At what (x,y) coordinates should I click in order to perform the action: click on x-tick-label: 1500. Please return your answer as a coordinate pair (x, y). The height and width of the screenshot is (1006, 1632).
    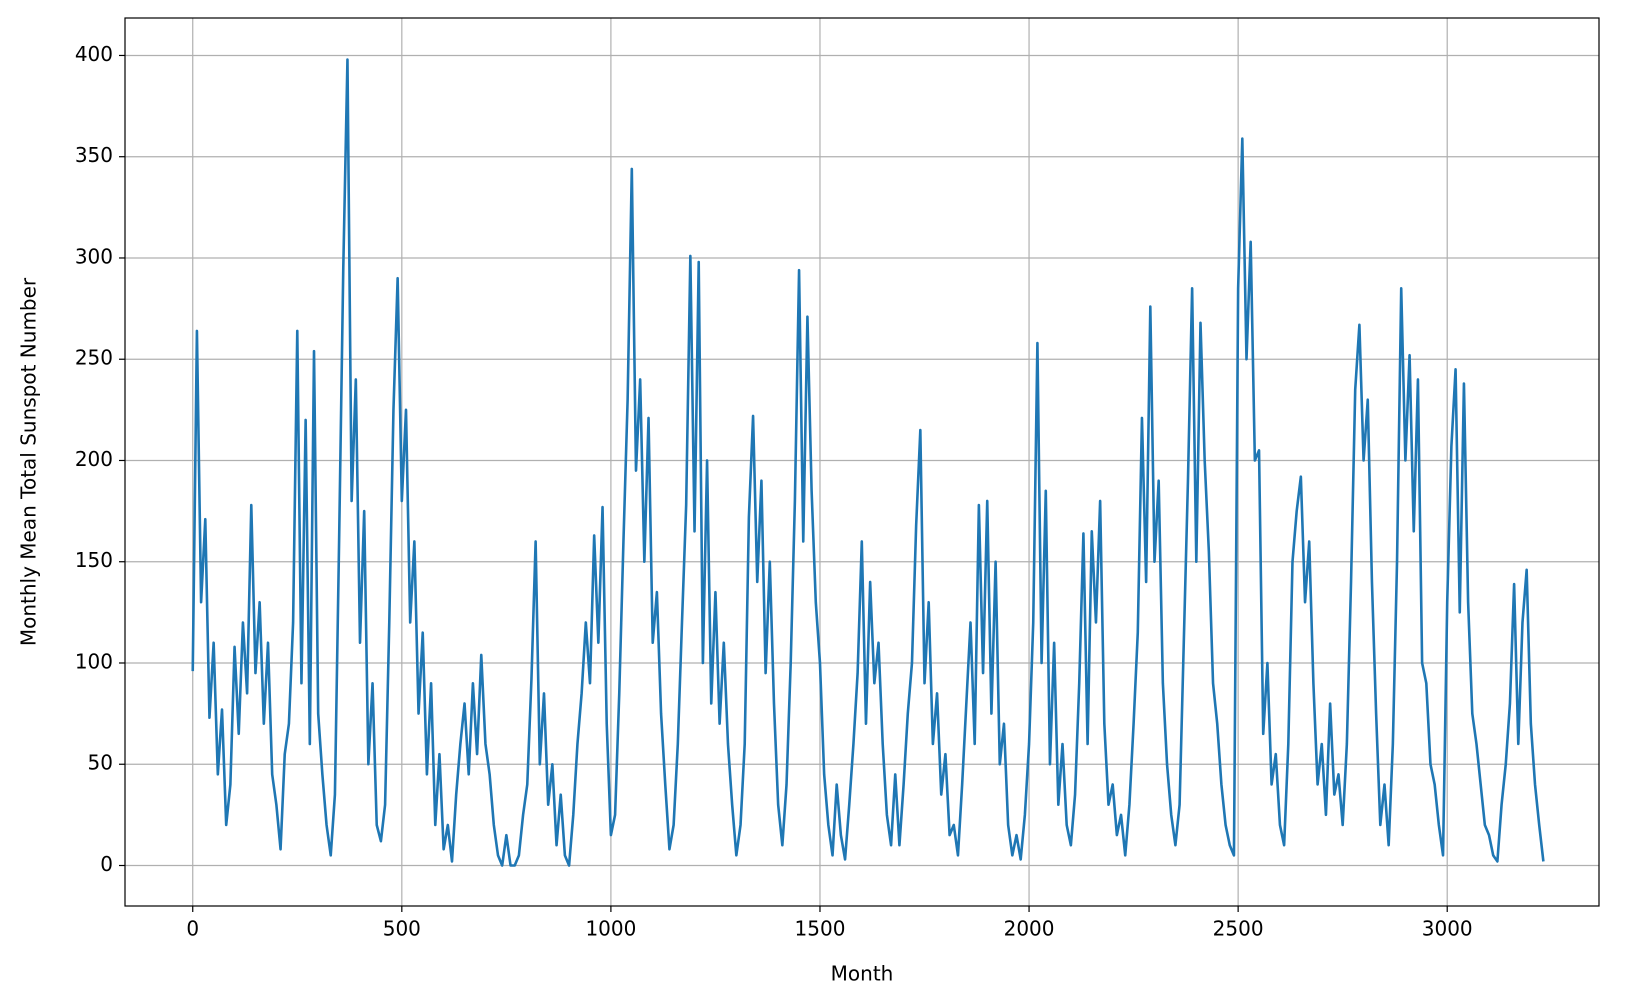
    Looking at the image, I should click on (820, 929).